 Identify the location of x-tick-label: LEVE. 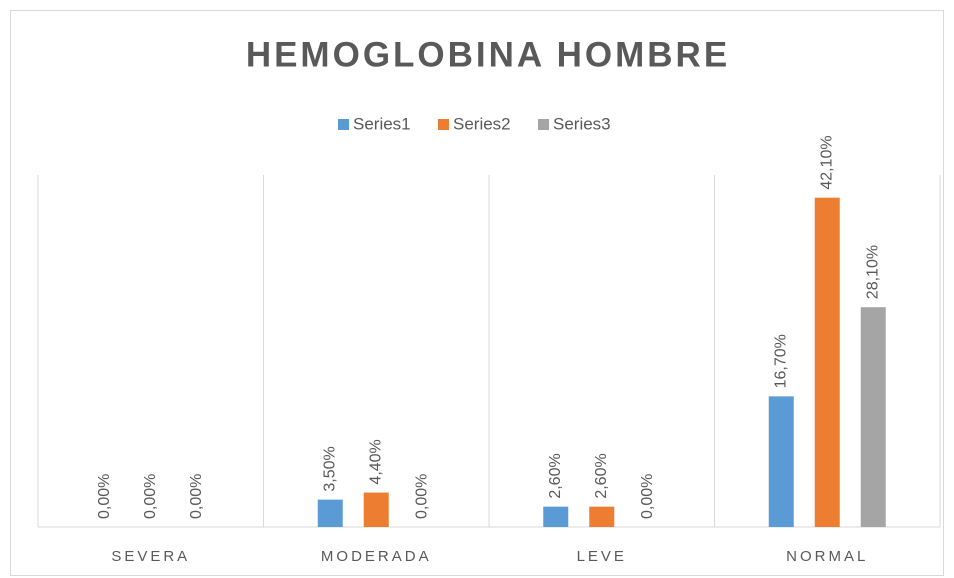
(602, 556).